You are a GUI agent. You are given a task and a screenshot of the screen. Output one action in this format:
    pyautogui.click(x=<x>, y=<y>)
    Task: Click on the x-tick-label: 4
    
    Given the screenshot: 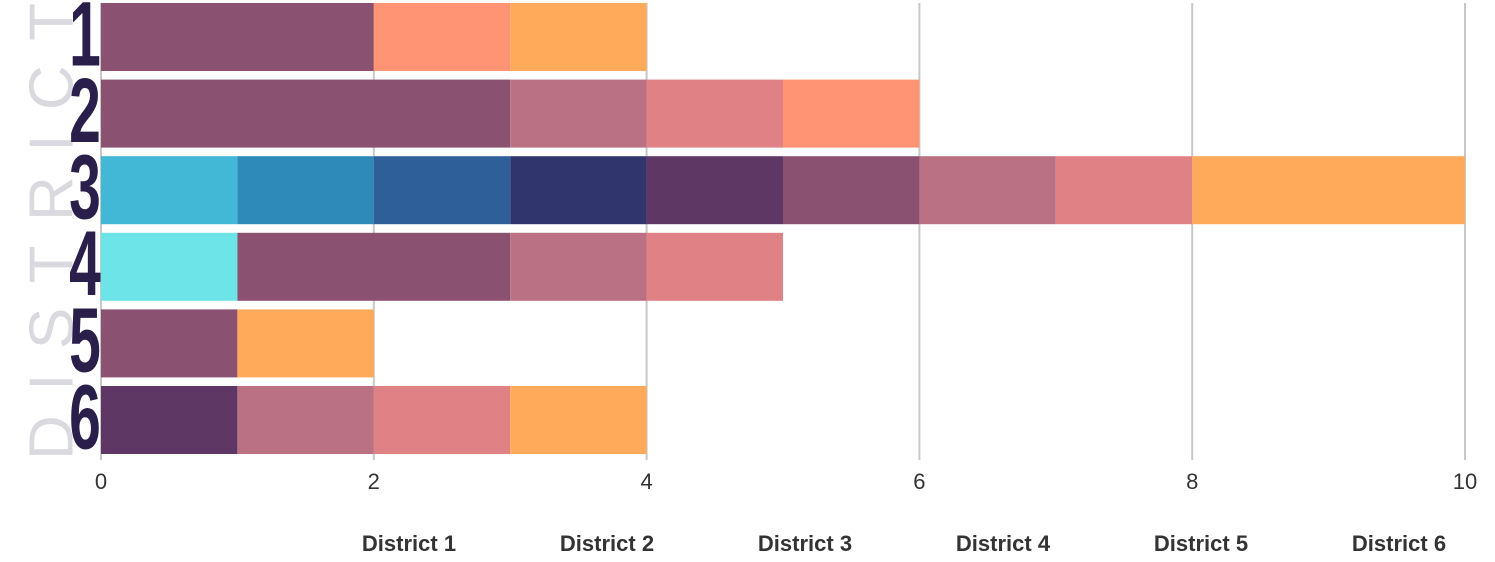 What is the action you would take?
    pyautogui.click(x=646, y=481)
    